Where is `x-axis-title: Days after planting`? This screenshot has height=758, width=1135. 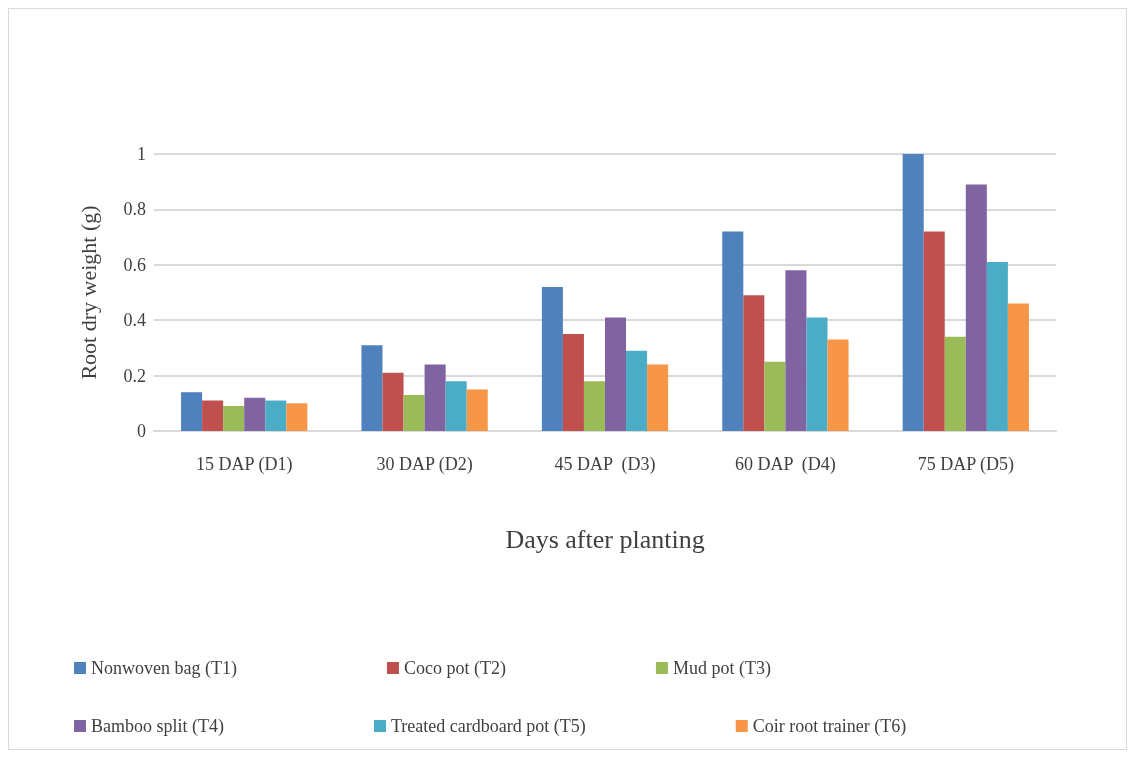 x-axis-title: Days after planting is located at coordinates (605, 539).